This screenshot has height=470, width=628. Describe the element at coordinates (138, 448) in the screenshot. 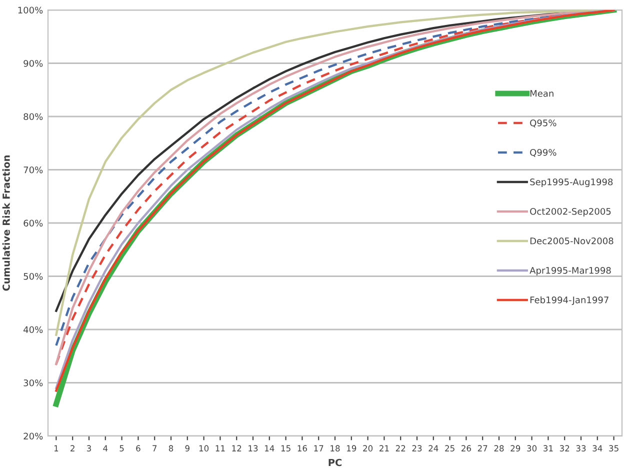

I see `x-tick-label: 6` at that location.